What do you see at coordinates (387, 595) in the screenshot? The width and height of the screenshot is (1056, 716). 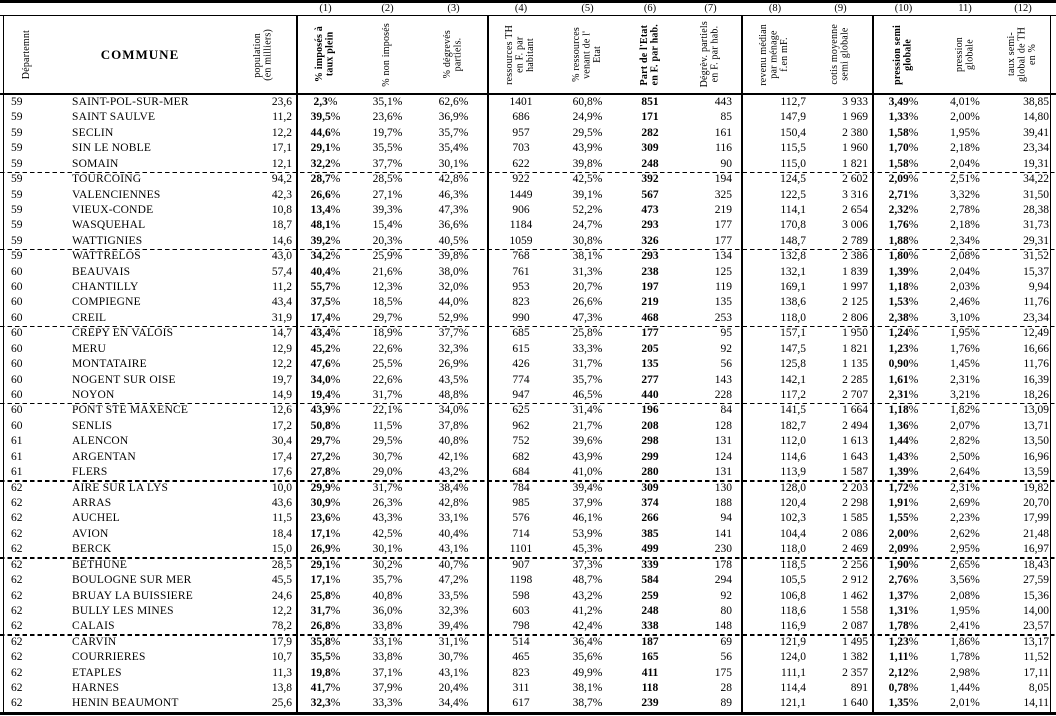 I see `cell-c2: 40,8%` at bounding box center [387, 595].